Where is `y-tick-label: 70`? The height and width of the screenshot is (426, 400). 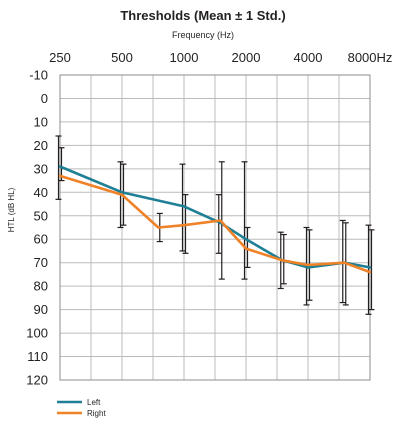
y-tick-label: 70 is located at coordinates (41, 262).